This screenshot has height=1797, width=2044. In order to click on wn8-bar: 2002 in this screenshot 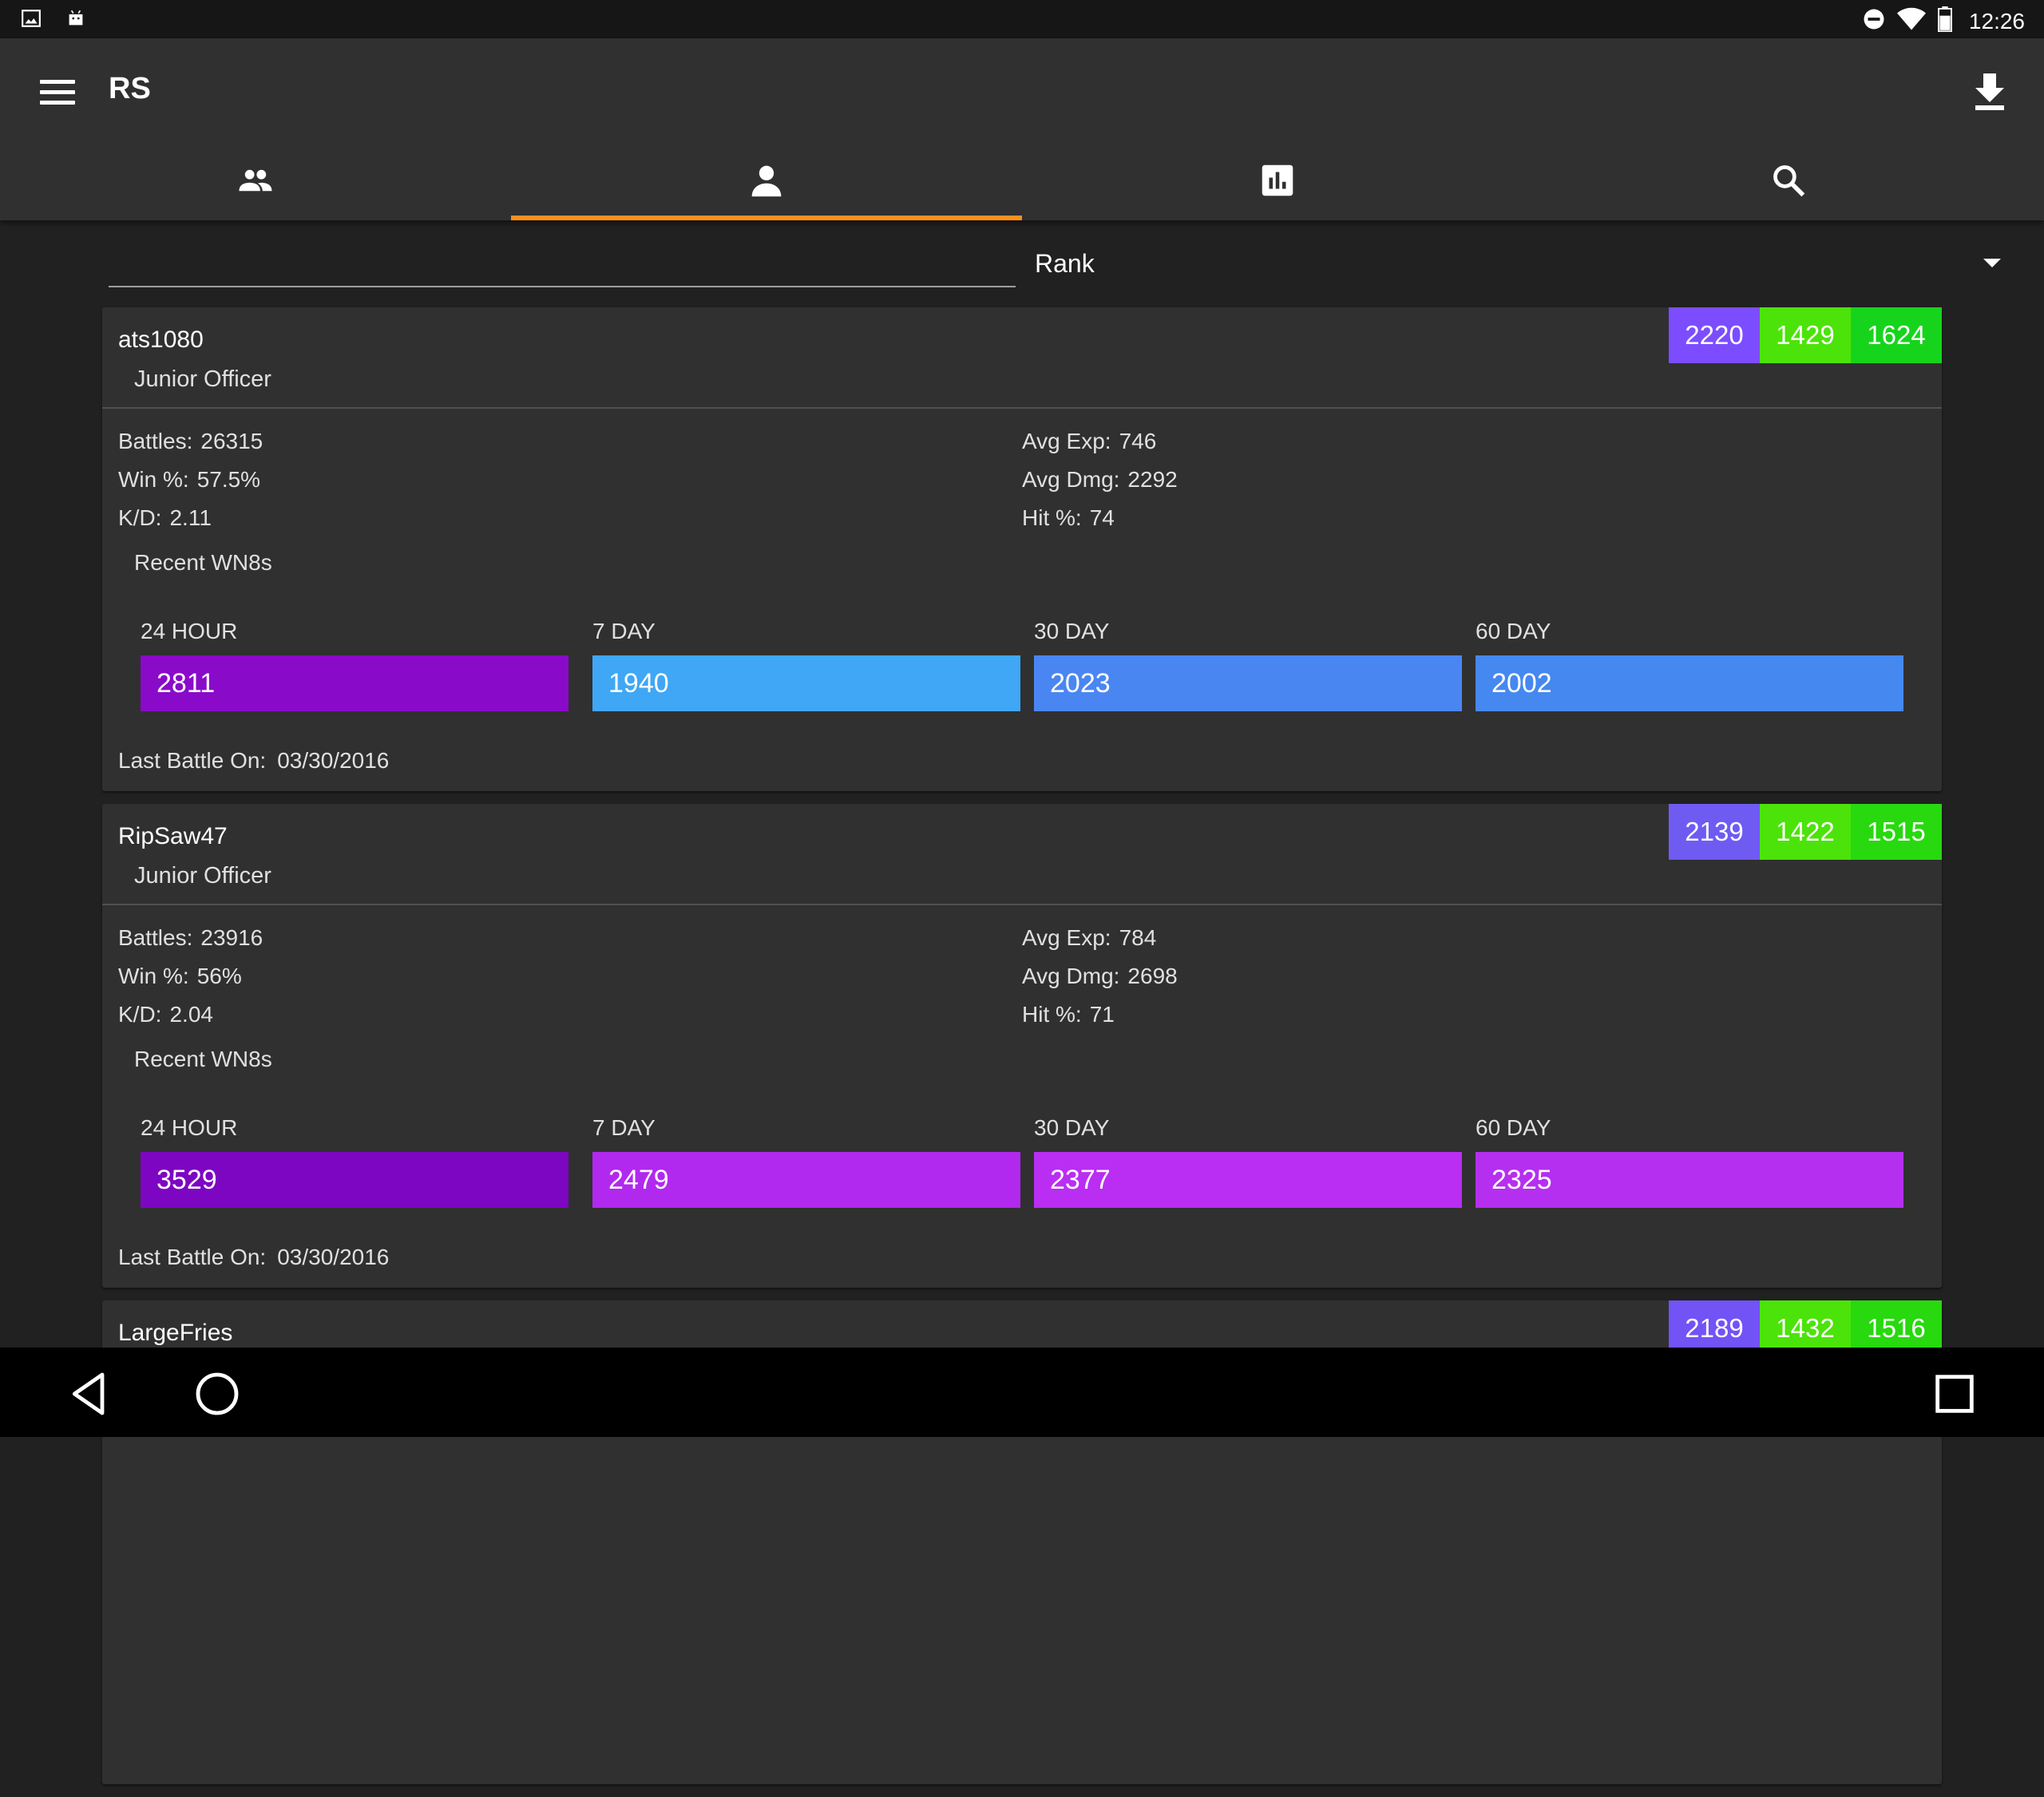, I will do `click(1689, 683)`.